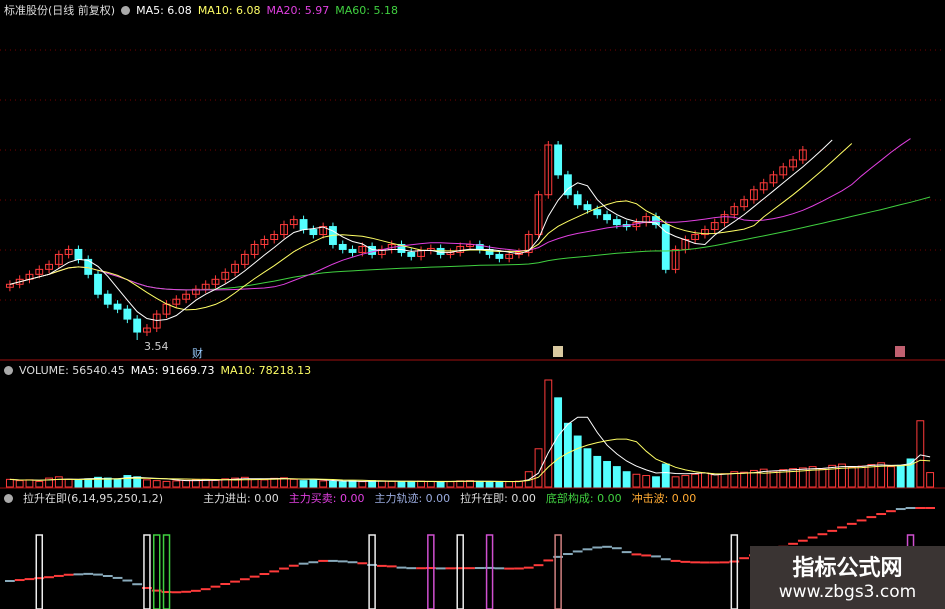  Describe the element at coordinates (366, 10) in the screenshot. I see `ma60-value: MA60: 5.18` at that location.